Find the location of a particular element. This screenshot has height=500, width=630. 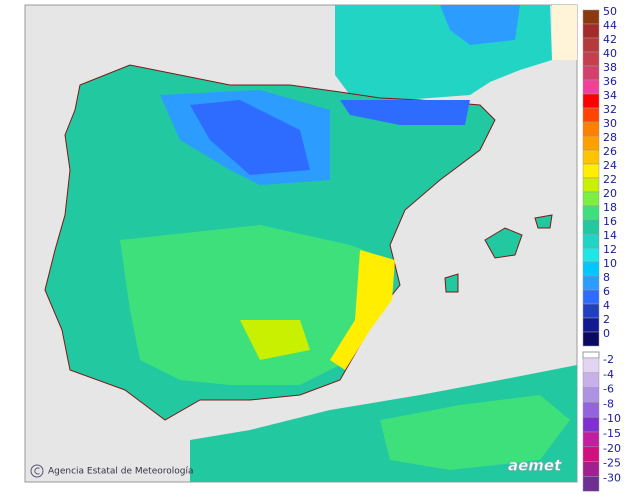

legend-label: 44 is located at coordinates (610, 25).